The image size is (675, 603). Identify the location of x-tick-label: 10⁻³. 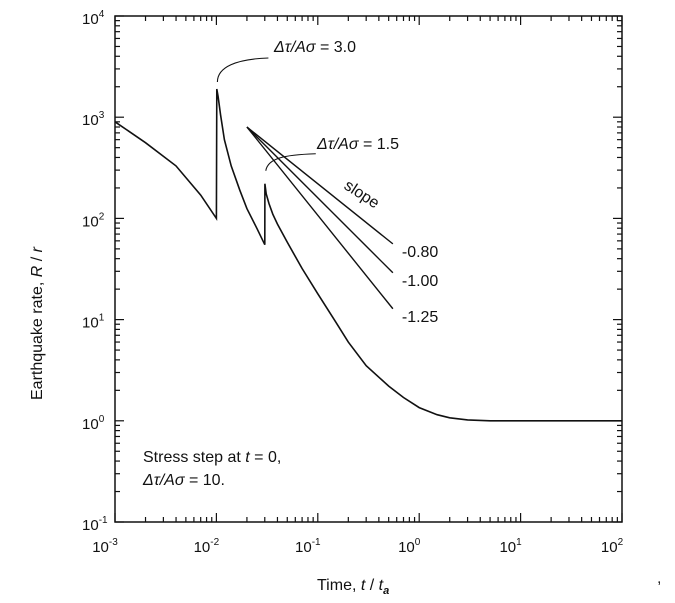
(105, 546).